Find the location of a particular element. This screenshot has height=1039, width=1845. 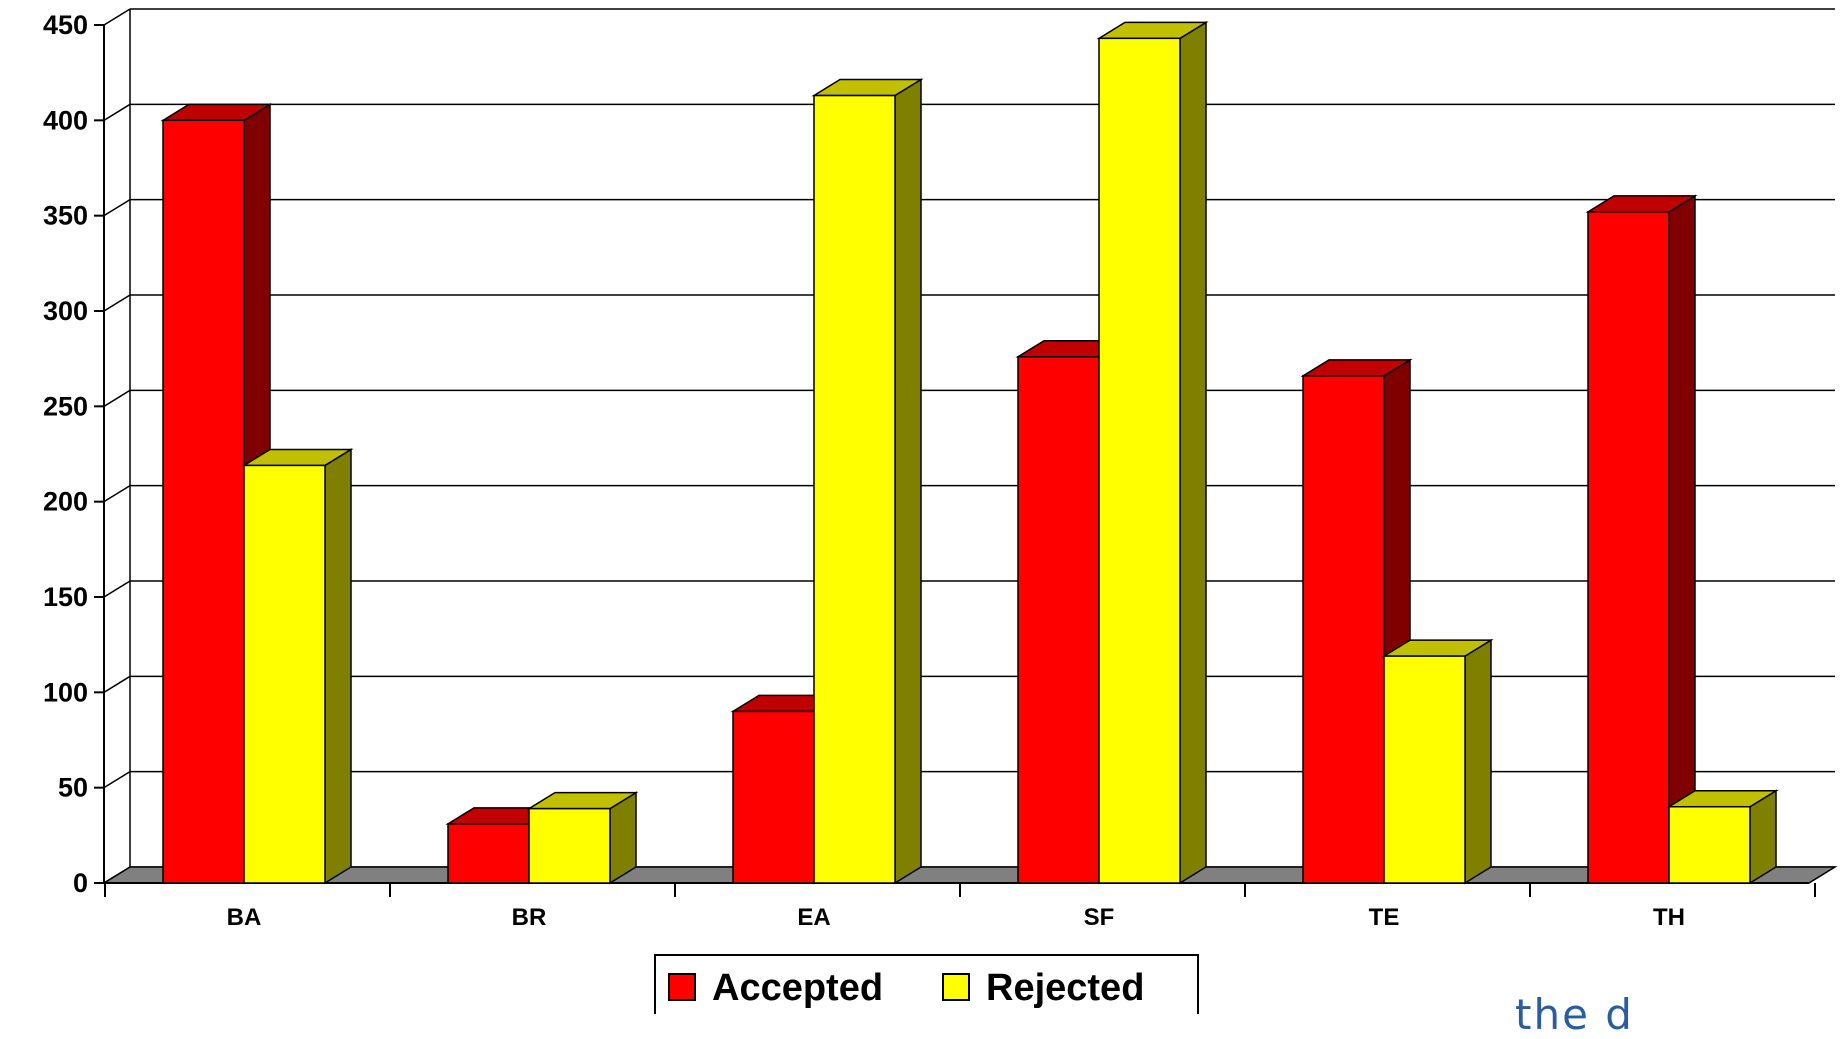

bar-accepted-th is located at coordinates (1641, 539).